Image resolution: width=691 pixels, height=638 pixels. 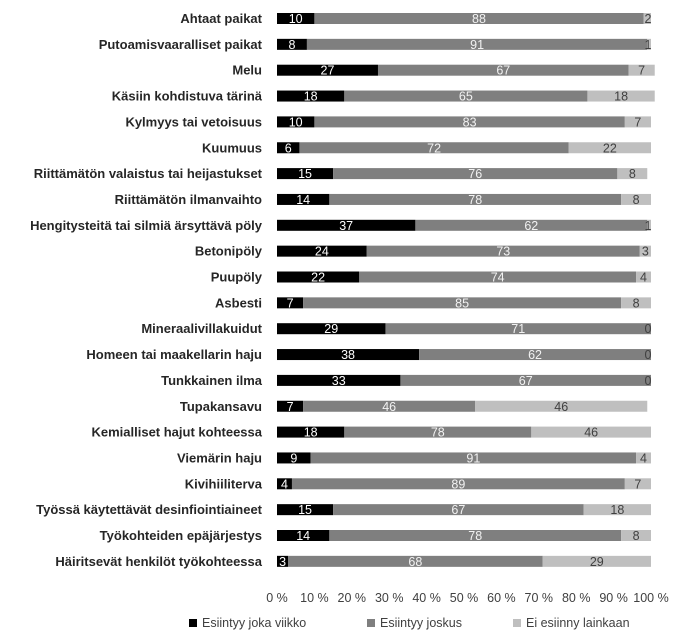 I want to click on x-tick-label: 20 %, so click(x=352, y=598).